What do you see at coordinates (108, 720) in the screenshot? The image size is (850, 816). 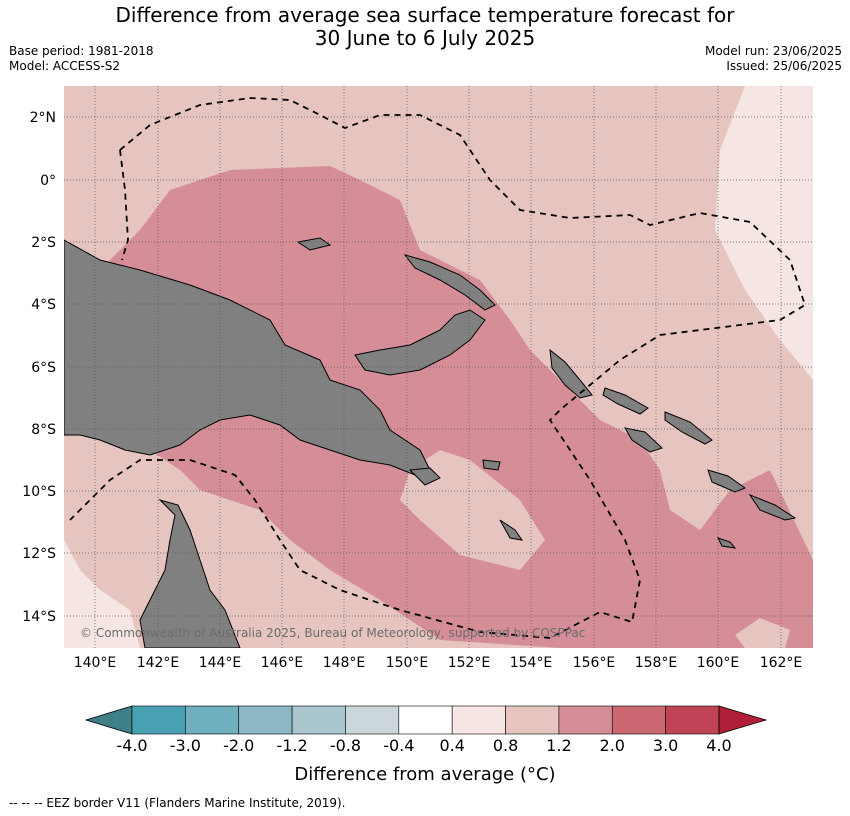 I see `colorbar-extend-min` at bounding box center [108, 720].